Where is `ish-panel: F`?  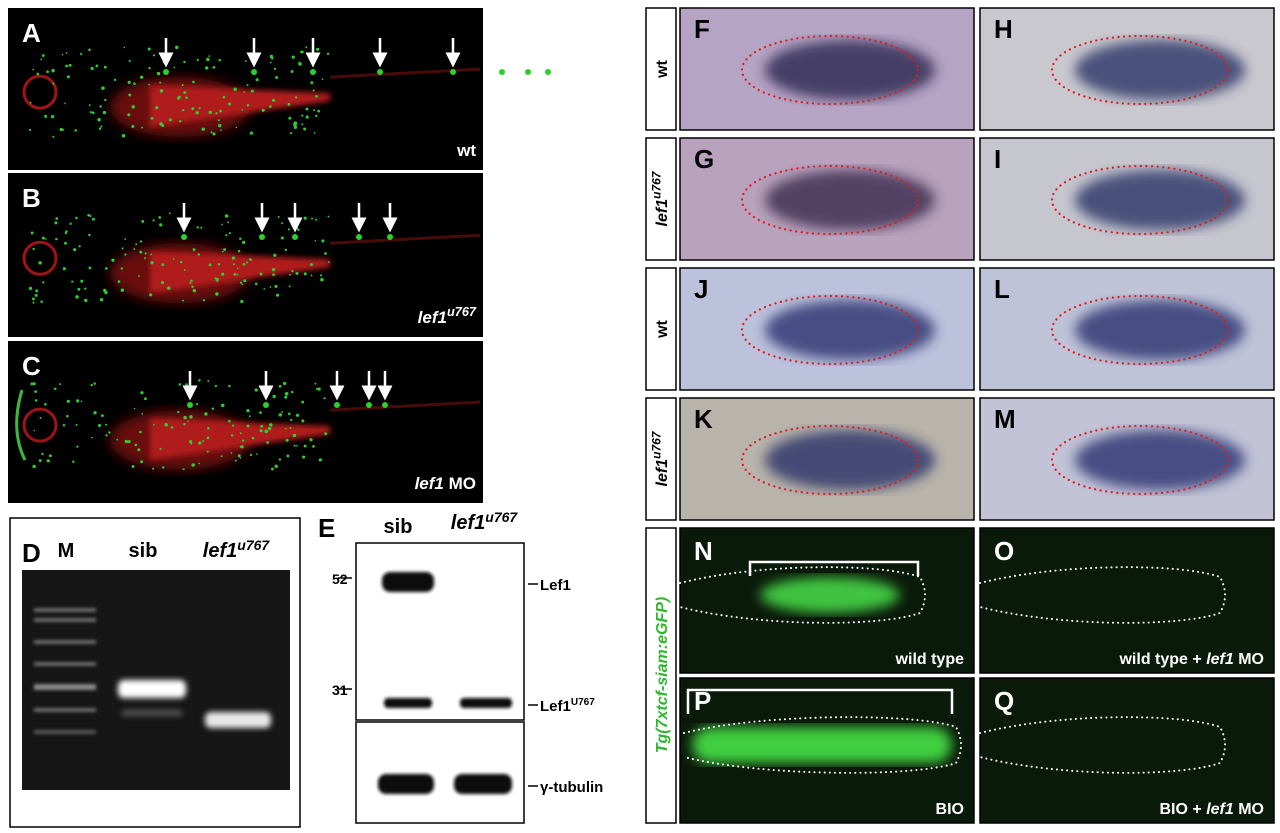 ish-panel: F is located at coordinates (827, 69).